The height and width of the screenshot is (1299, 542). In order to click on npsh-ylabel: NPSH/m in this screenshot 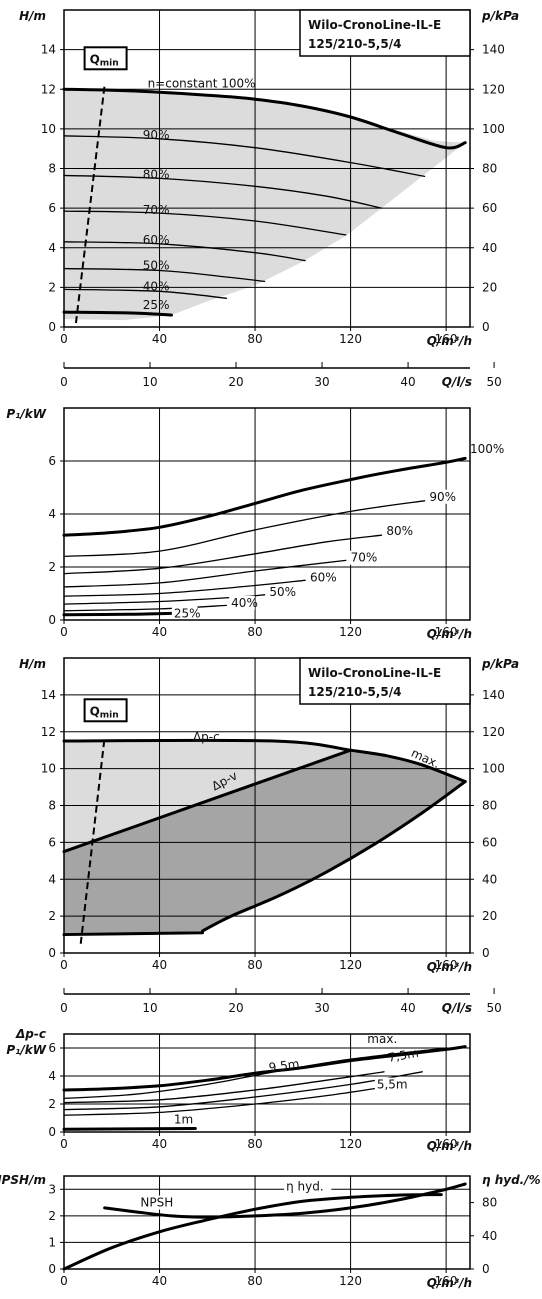, I will do `click(23, 1180)`.